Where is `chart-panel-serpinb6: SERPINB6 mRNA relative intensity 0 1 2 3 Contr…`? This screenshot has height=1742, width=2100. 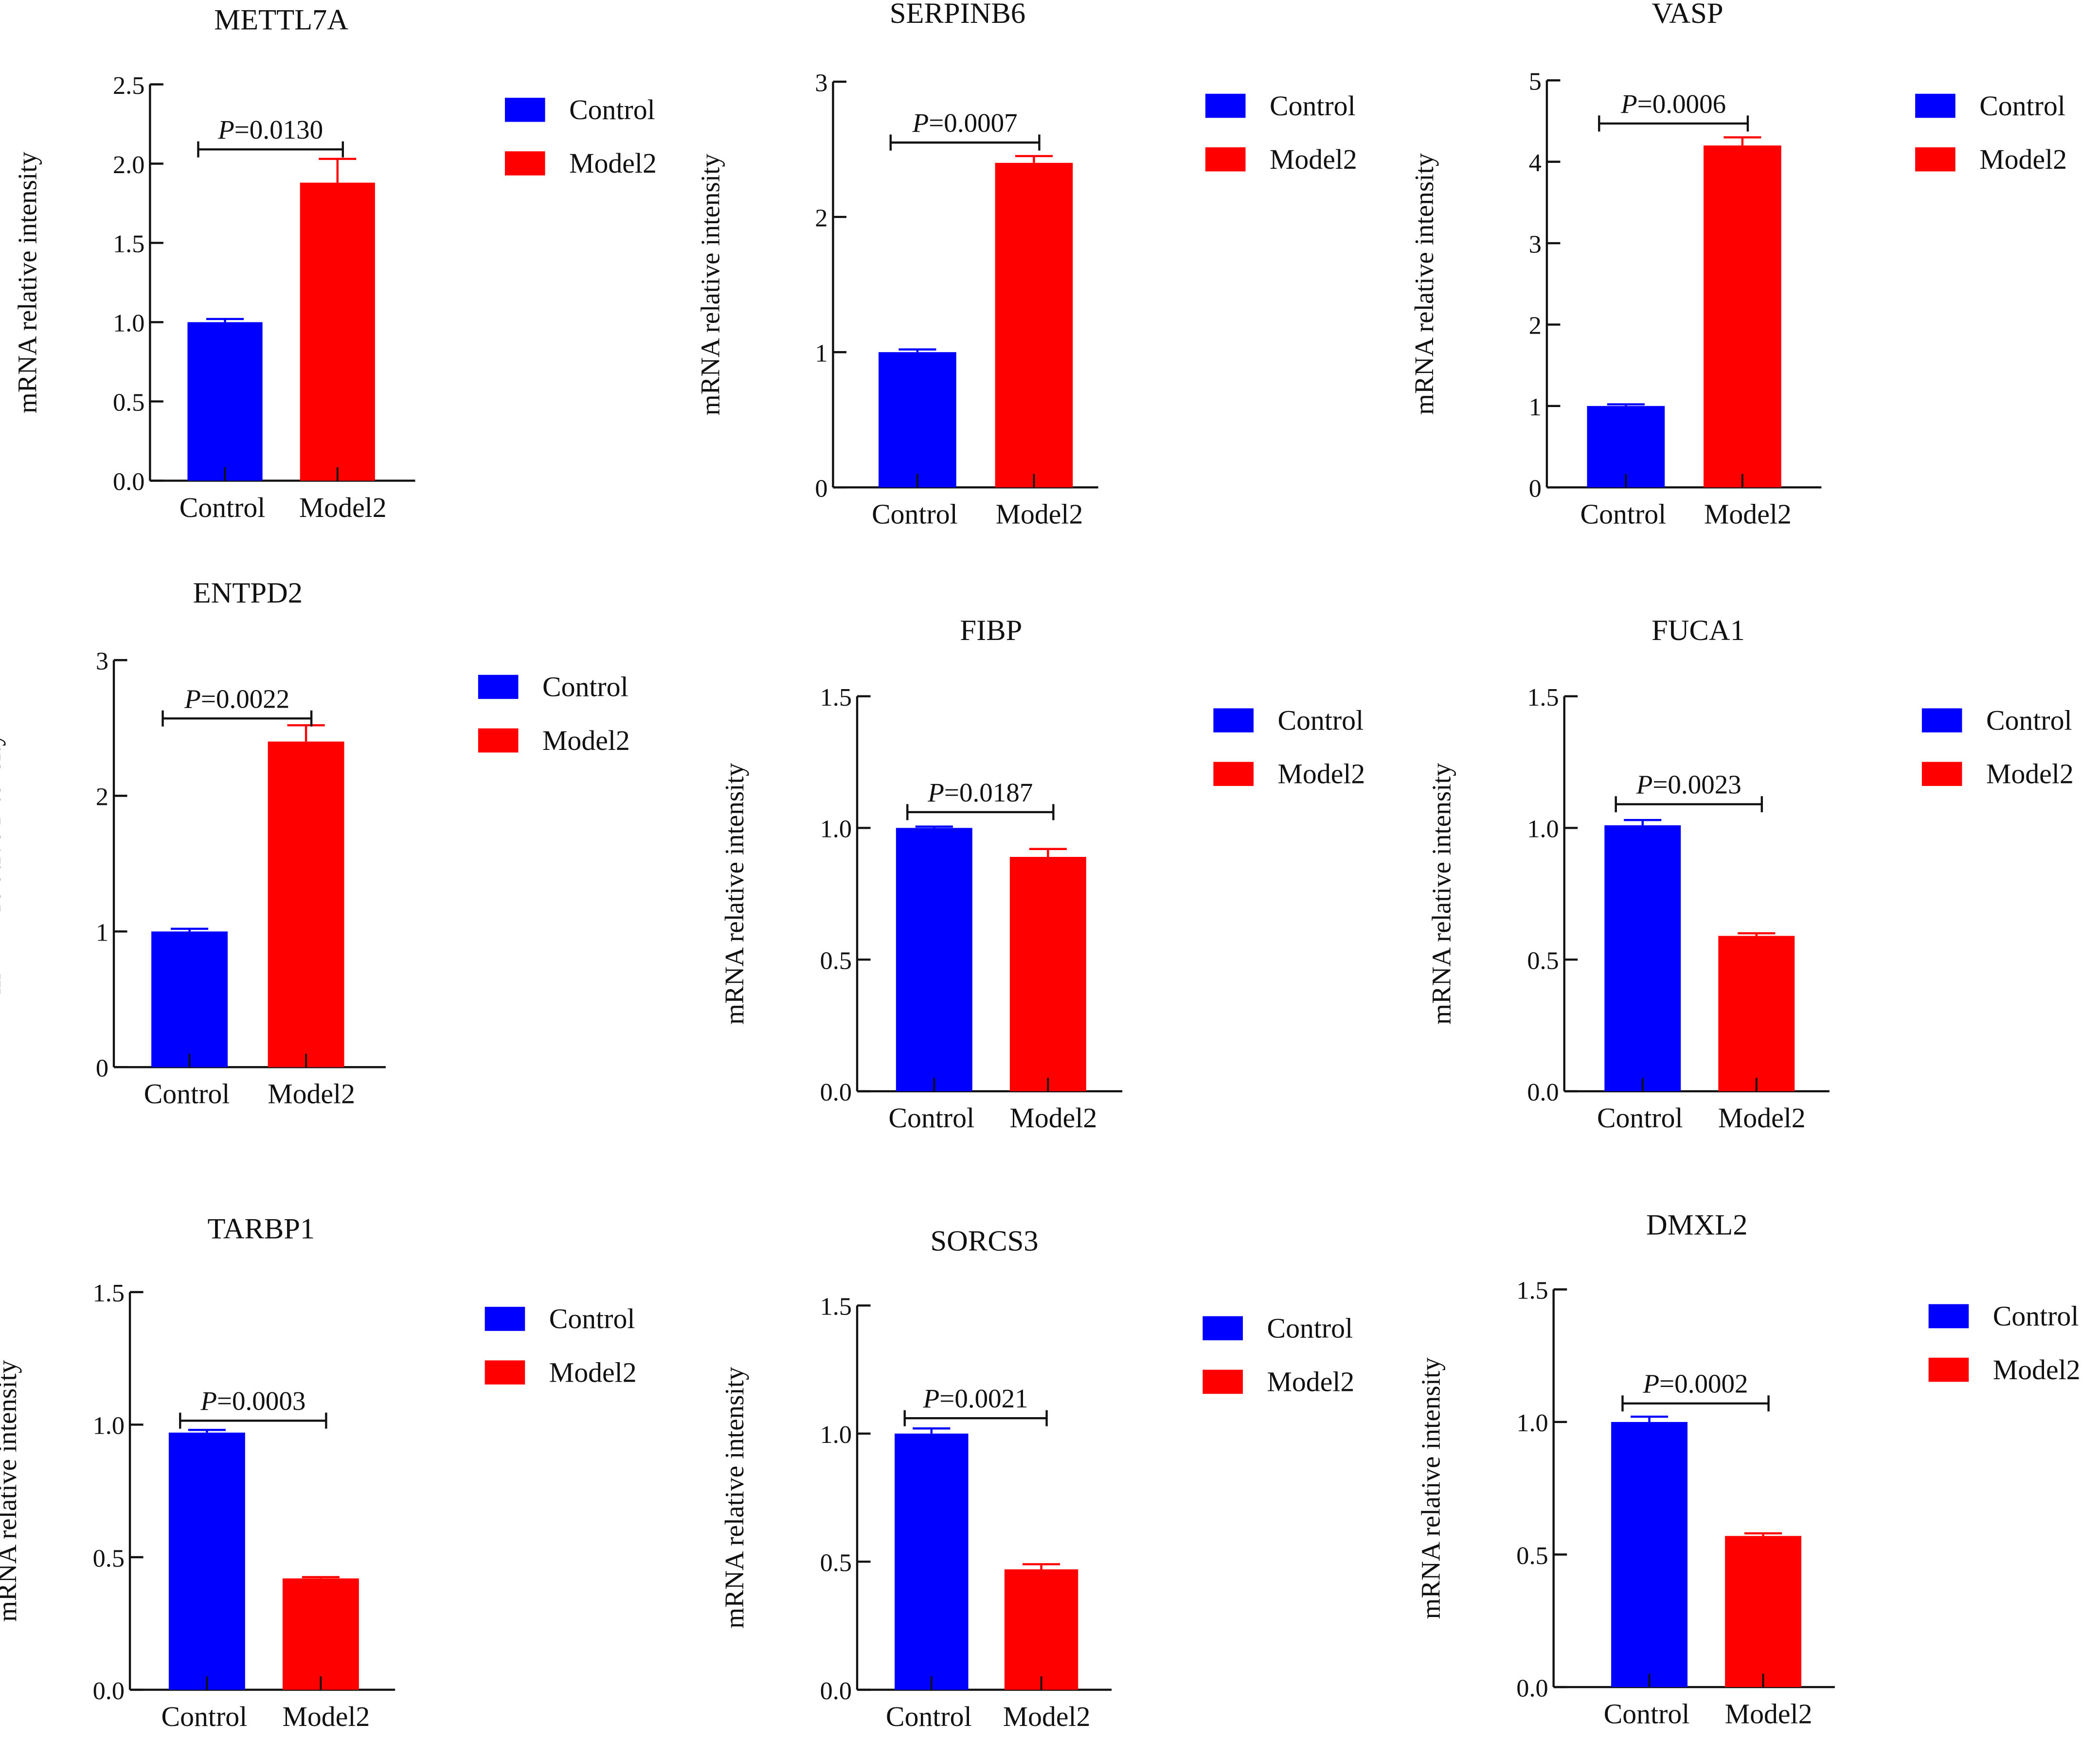 chart-panel-serpinb6: SERPINB6 mRNA relative intensity 0 1 2 3 Contr… is located at coordinates (1026, 265).